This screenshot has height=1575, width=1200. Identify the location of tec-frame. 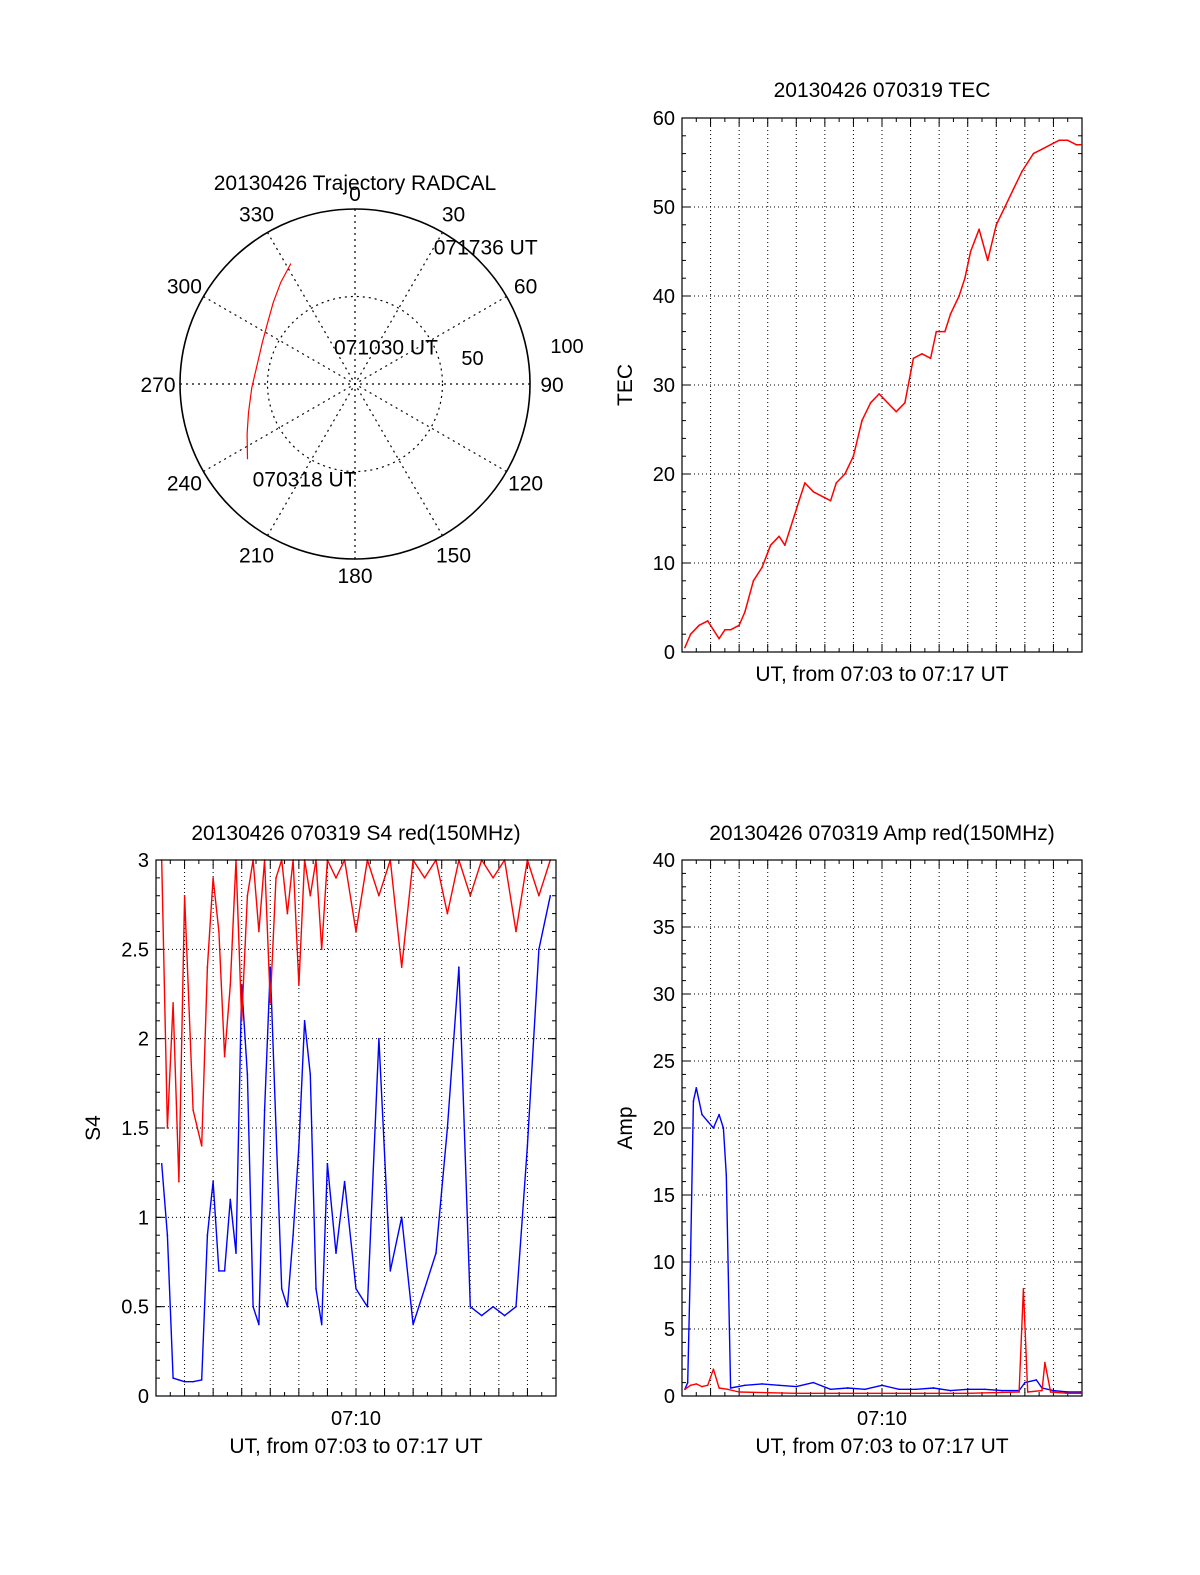
(882, 385).